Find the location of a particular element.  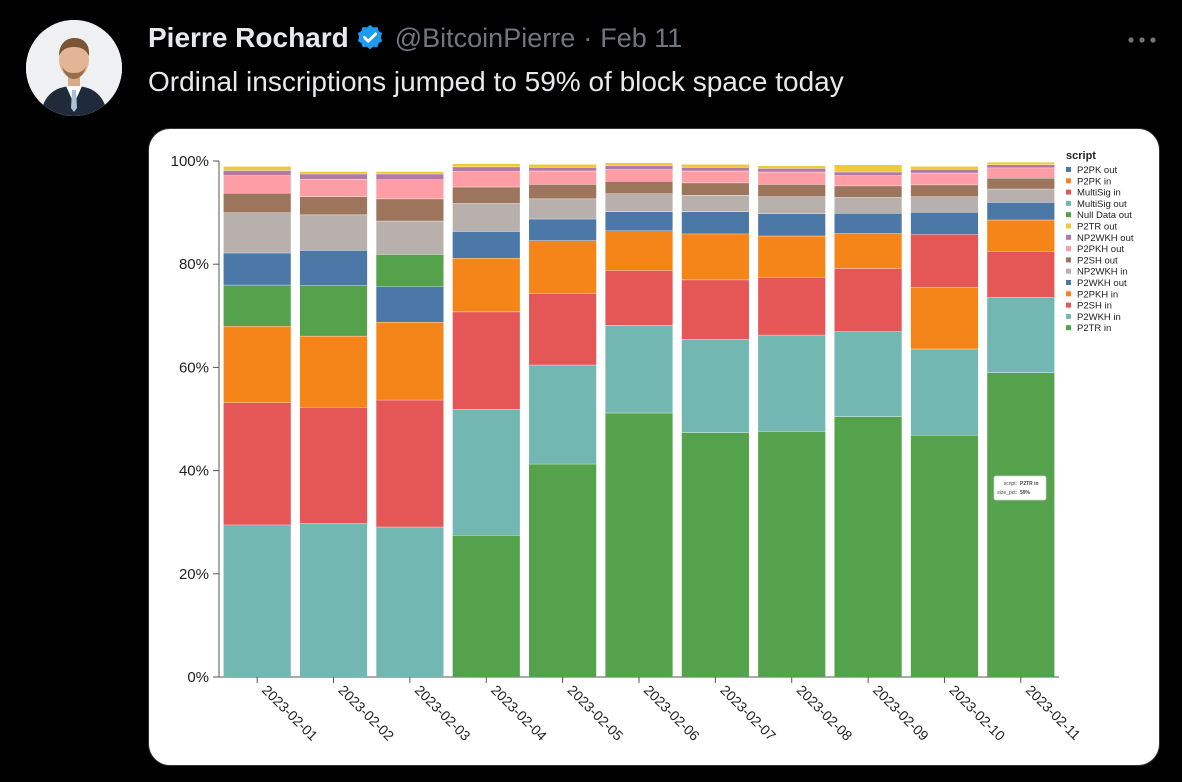

x-tick-label: 2023-02-02 is located at coordinates (366, 713).